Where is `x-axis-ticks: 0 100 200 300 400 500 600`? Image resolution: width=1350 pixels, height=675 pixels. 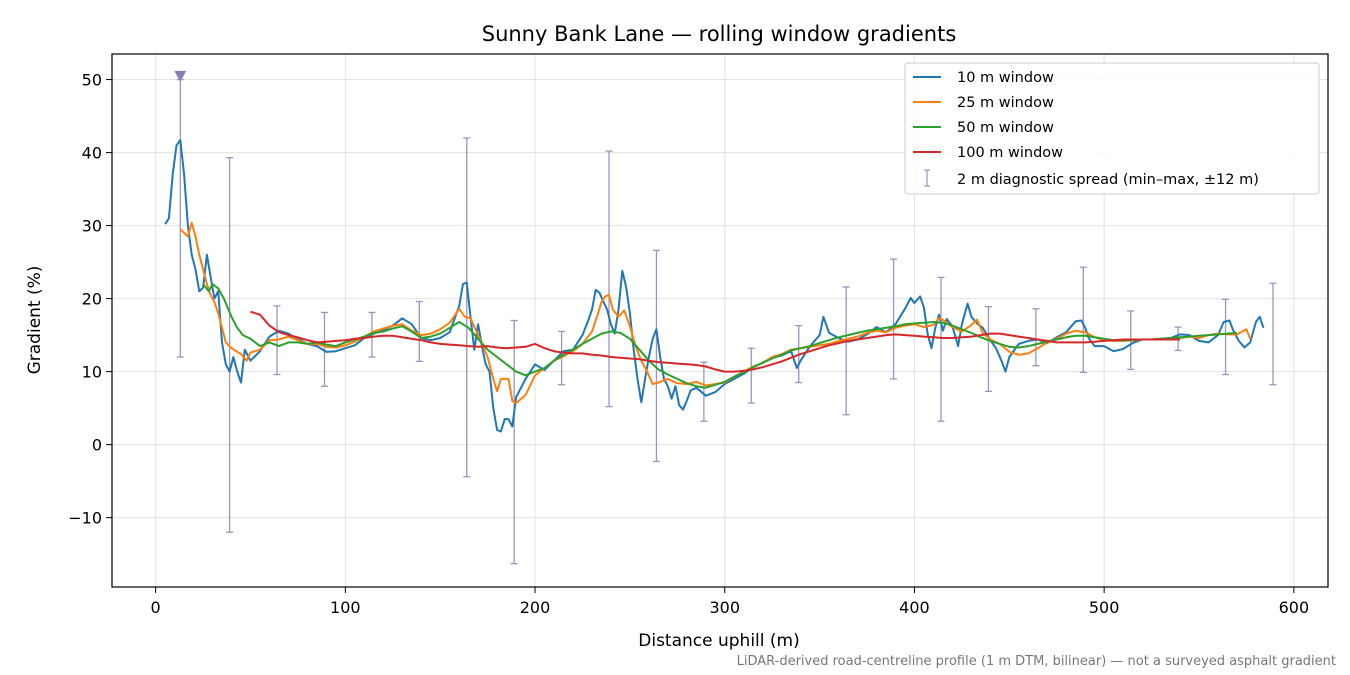 x-axis-ticks: 0 100 200 300 400 500 600 is located at coordinates (730, 602).